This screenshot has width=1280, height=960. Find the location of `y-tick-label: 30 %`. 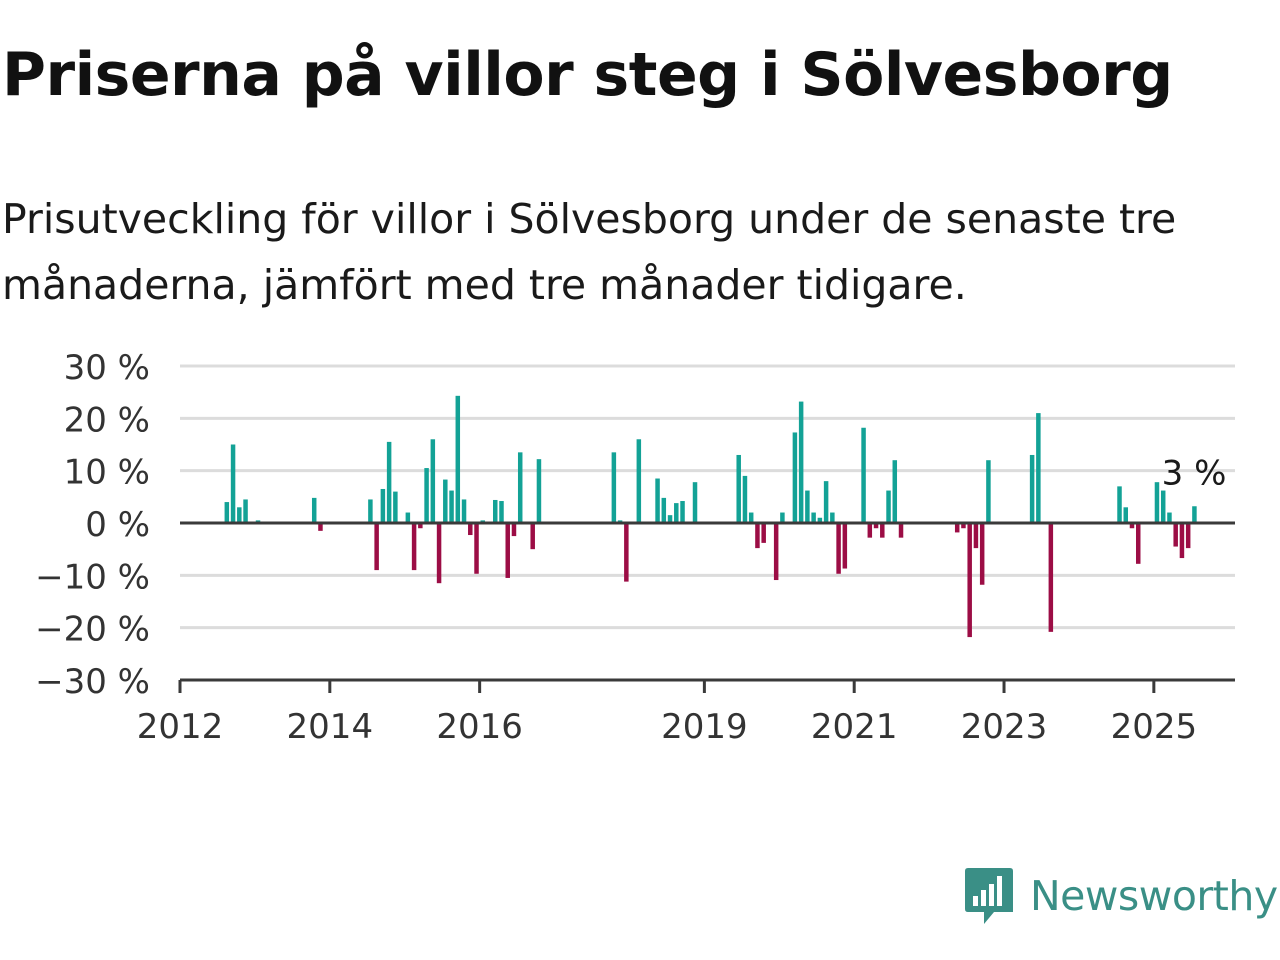

y-tick-label: 30 % is located at coordinates (107, 368).